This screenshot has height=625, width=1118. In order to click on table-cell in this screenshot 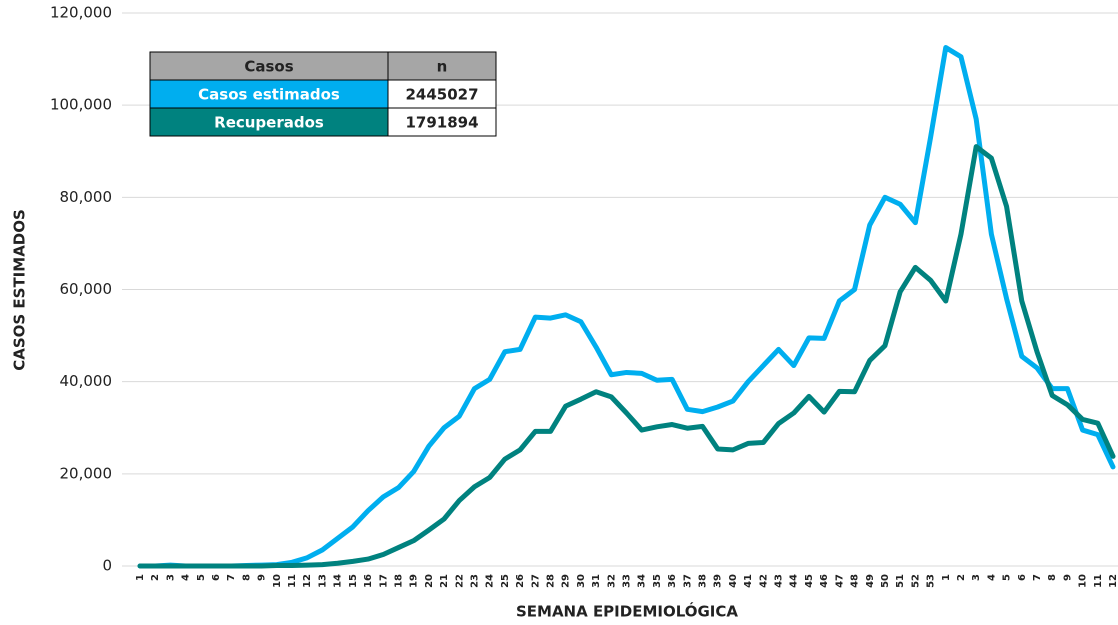, I will do `click(442, 122)`.